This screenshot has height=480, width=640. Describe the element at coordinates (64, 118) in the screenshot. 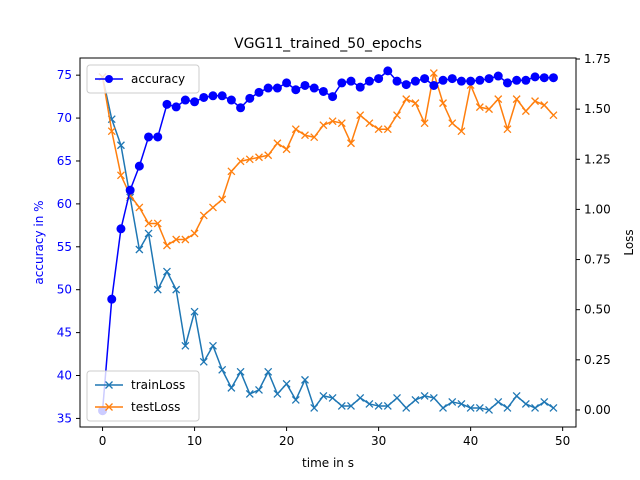

I see `y-left-tick-label: 70` at that location.